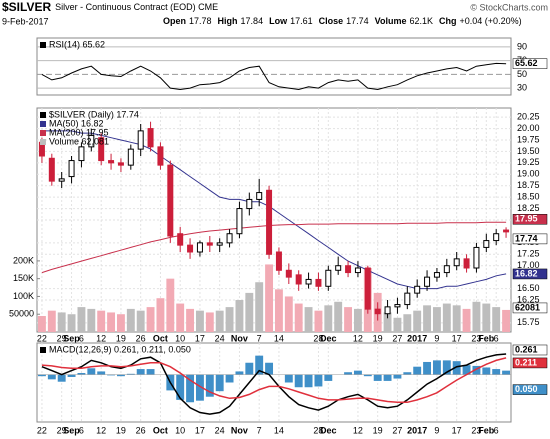 The height and width of the screenshot is (439, 550). Describe the element at coordinates (279, 430) in the screenshot. I see `x-tick-label: 14` at that location.